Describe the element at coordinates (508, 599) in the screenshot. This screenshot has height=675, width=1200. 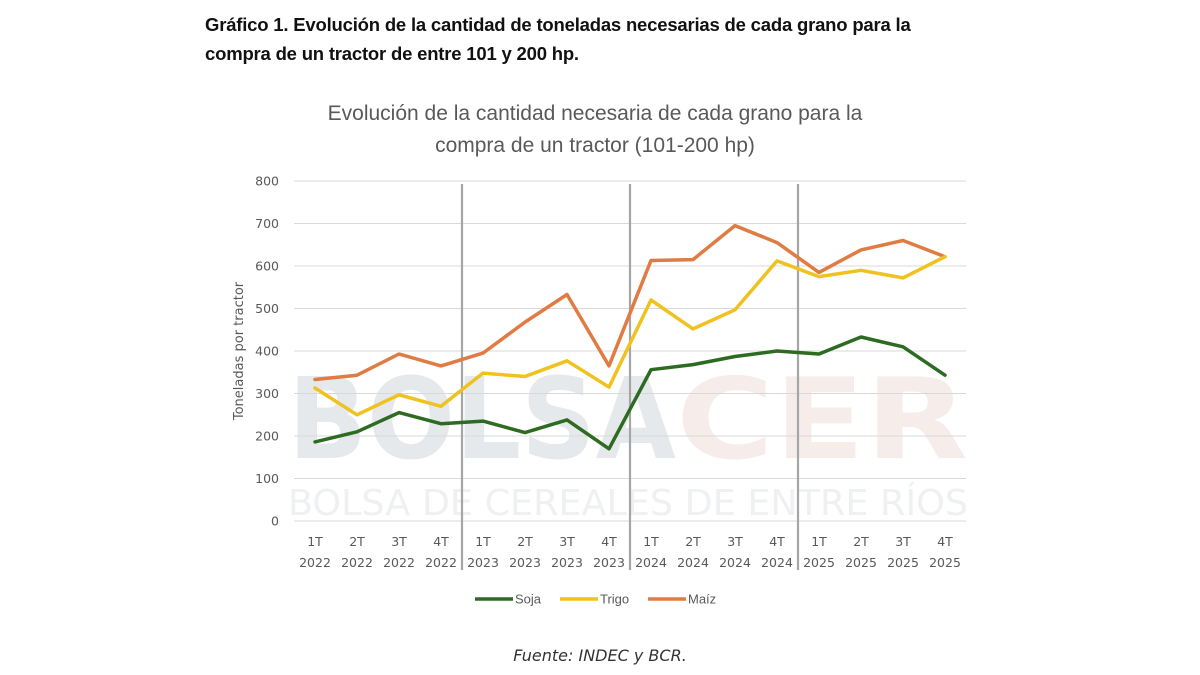
I see `legend-item: Soja` at that location.